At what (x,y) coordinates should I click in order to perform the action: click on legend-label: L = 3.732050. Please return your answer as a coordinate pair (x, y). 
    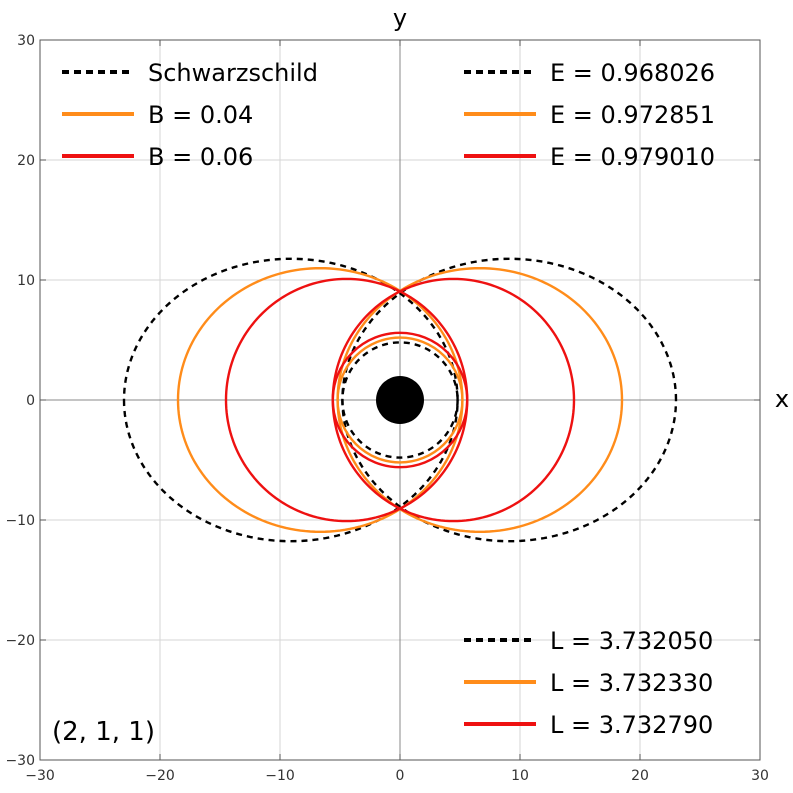
    Looking at the image, I should click on (631, 641).